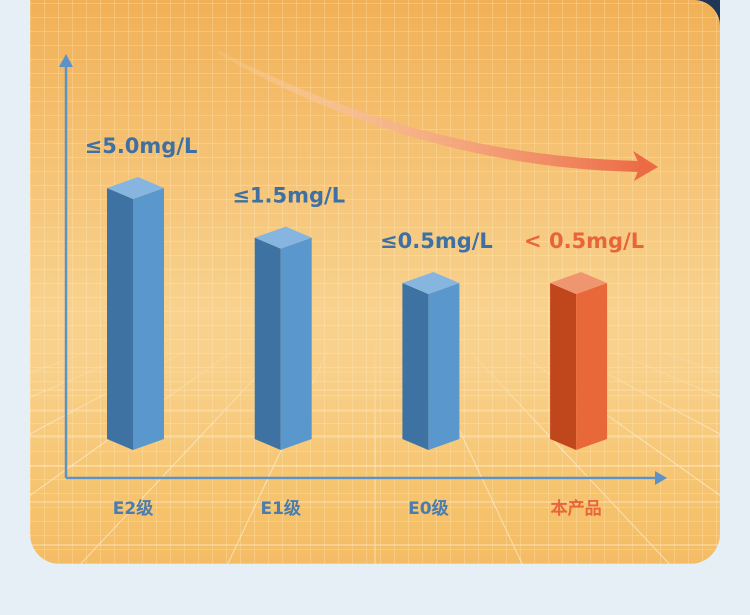 The height and width of the screenshot is (615, 750). Describe the element at coordinates (428, 508) in the screenshot. I see `category-label-3: E0级` at that location.